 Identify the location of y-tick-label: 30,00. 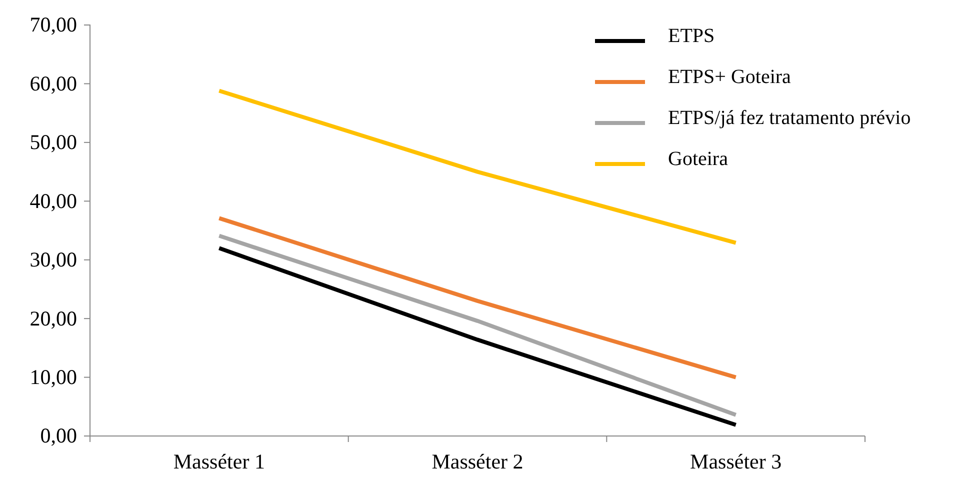
(53, 260).